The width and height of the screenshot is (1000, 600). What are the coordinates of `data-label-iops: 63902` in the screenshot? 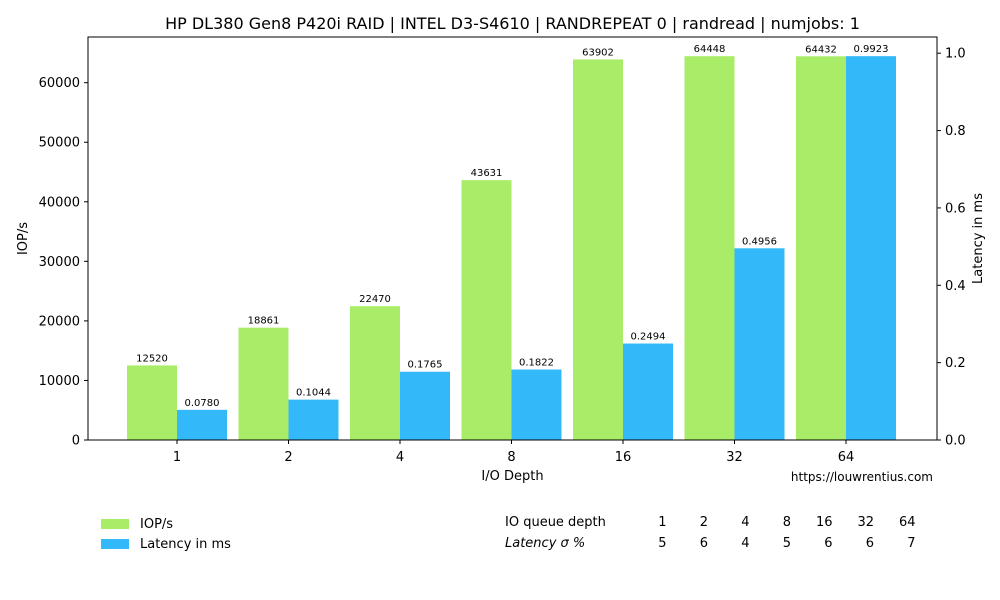 It's located at (598, 52).